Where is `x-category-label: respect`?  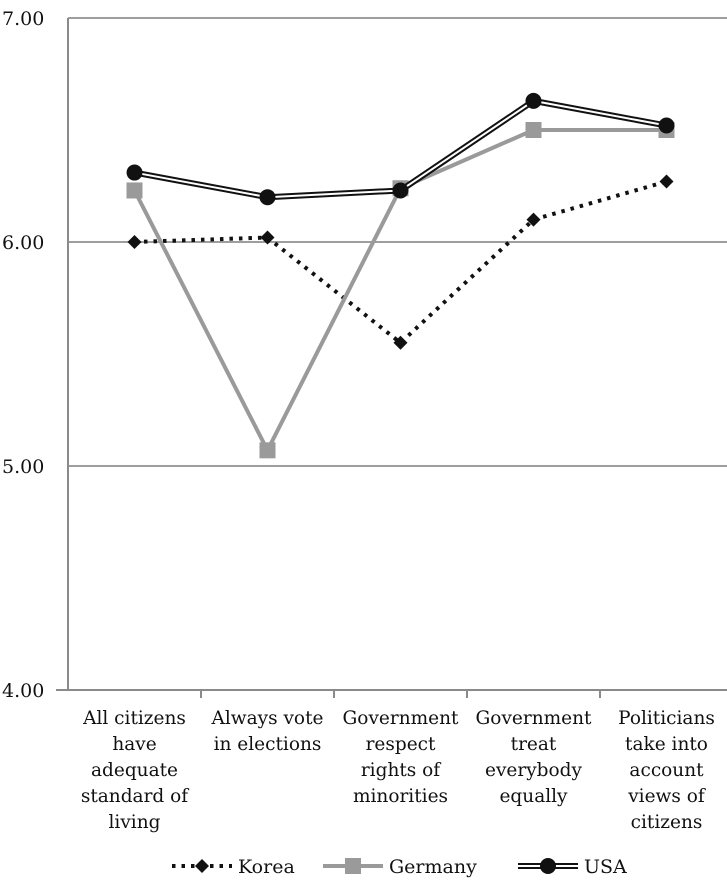 x-category-label: respect is located at coordinates (401, 744).